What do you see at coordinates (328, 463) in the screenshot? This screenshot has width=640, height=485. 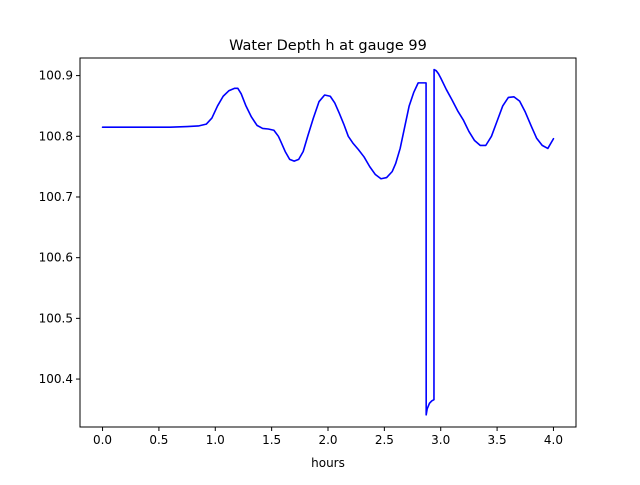 I see `x-axis-label: hours` at bounding box center [328, 463].